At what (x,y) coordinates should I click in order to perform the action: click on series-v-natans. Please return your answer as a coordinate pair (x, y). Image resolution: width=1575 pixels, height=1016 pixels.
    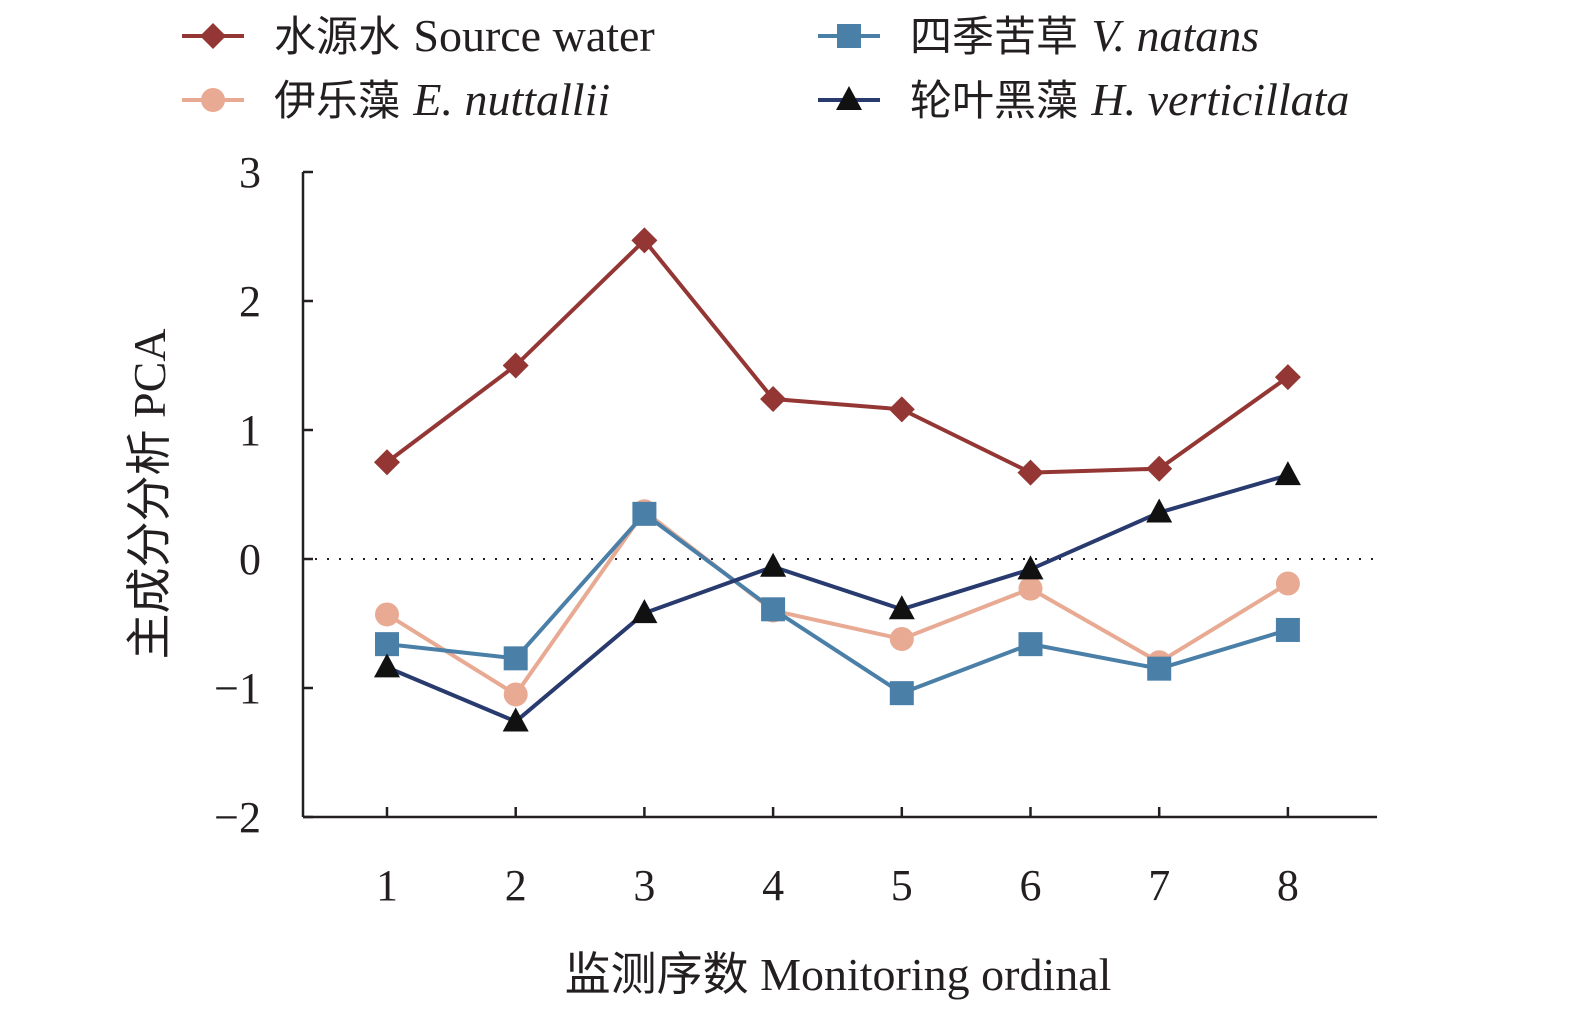
    Looking at the image, I should click on (837, 603).